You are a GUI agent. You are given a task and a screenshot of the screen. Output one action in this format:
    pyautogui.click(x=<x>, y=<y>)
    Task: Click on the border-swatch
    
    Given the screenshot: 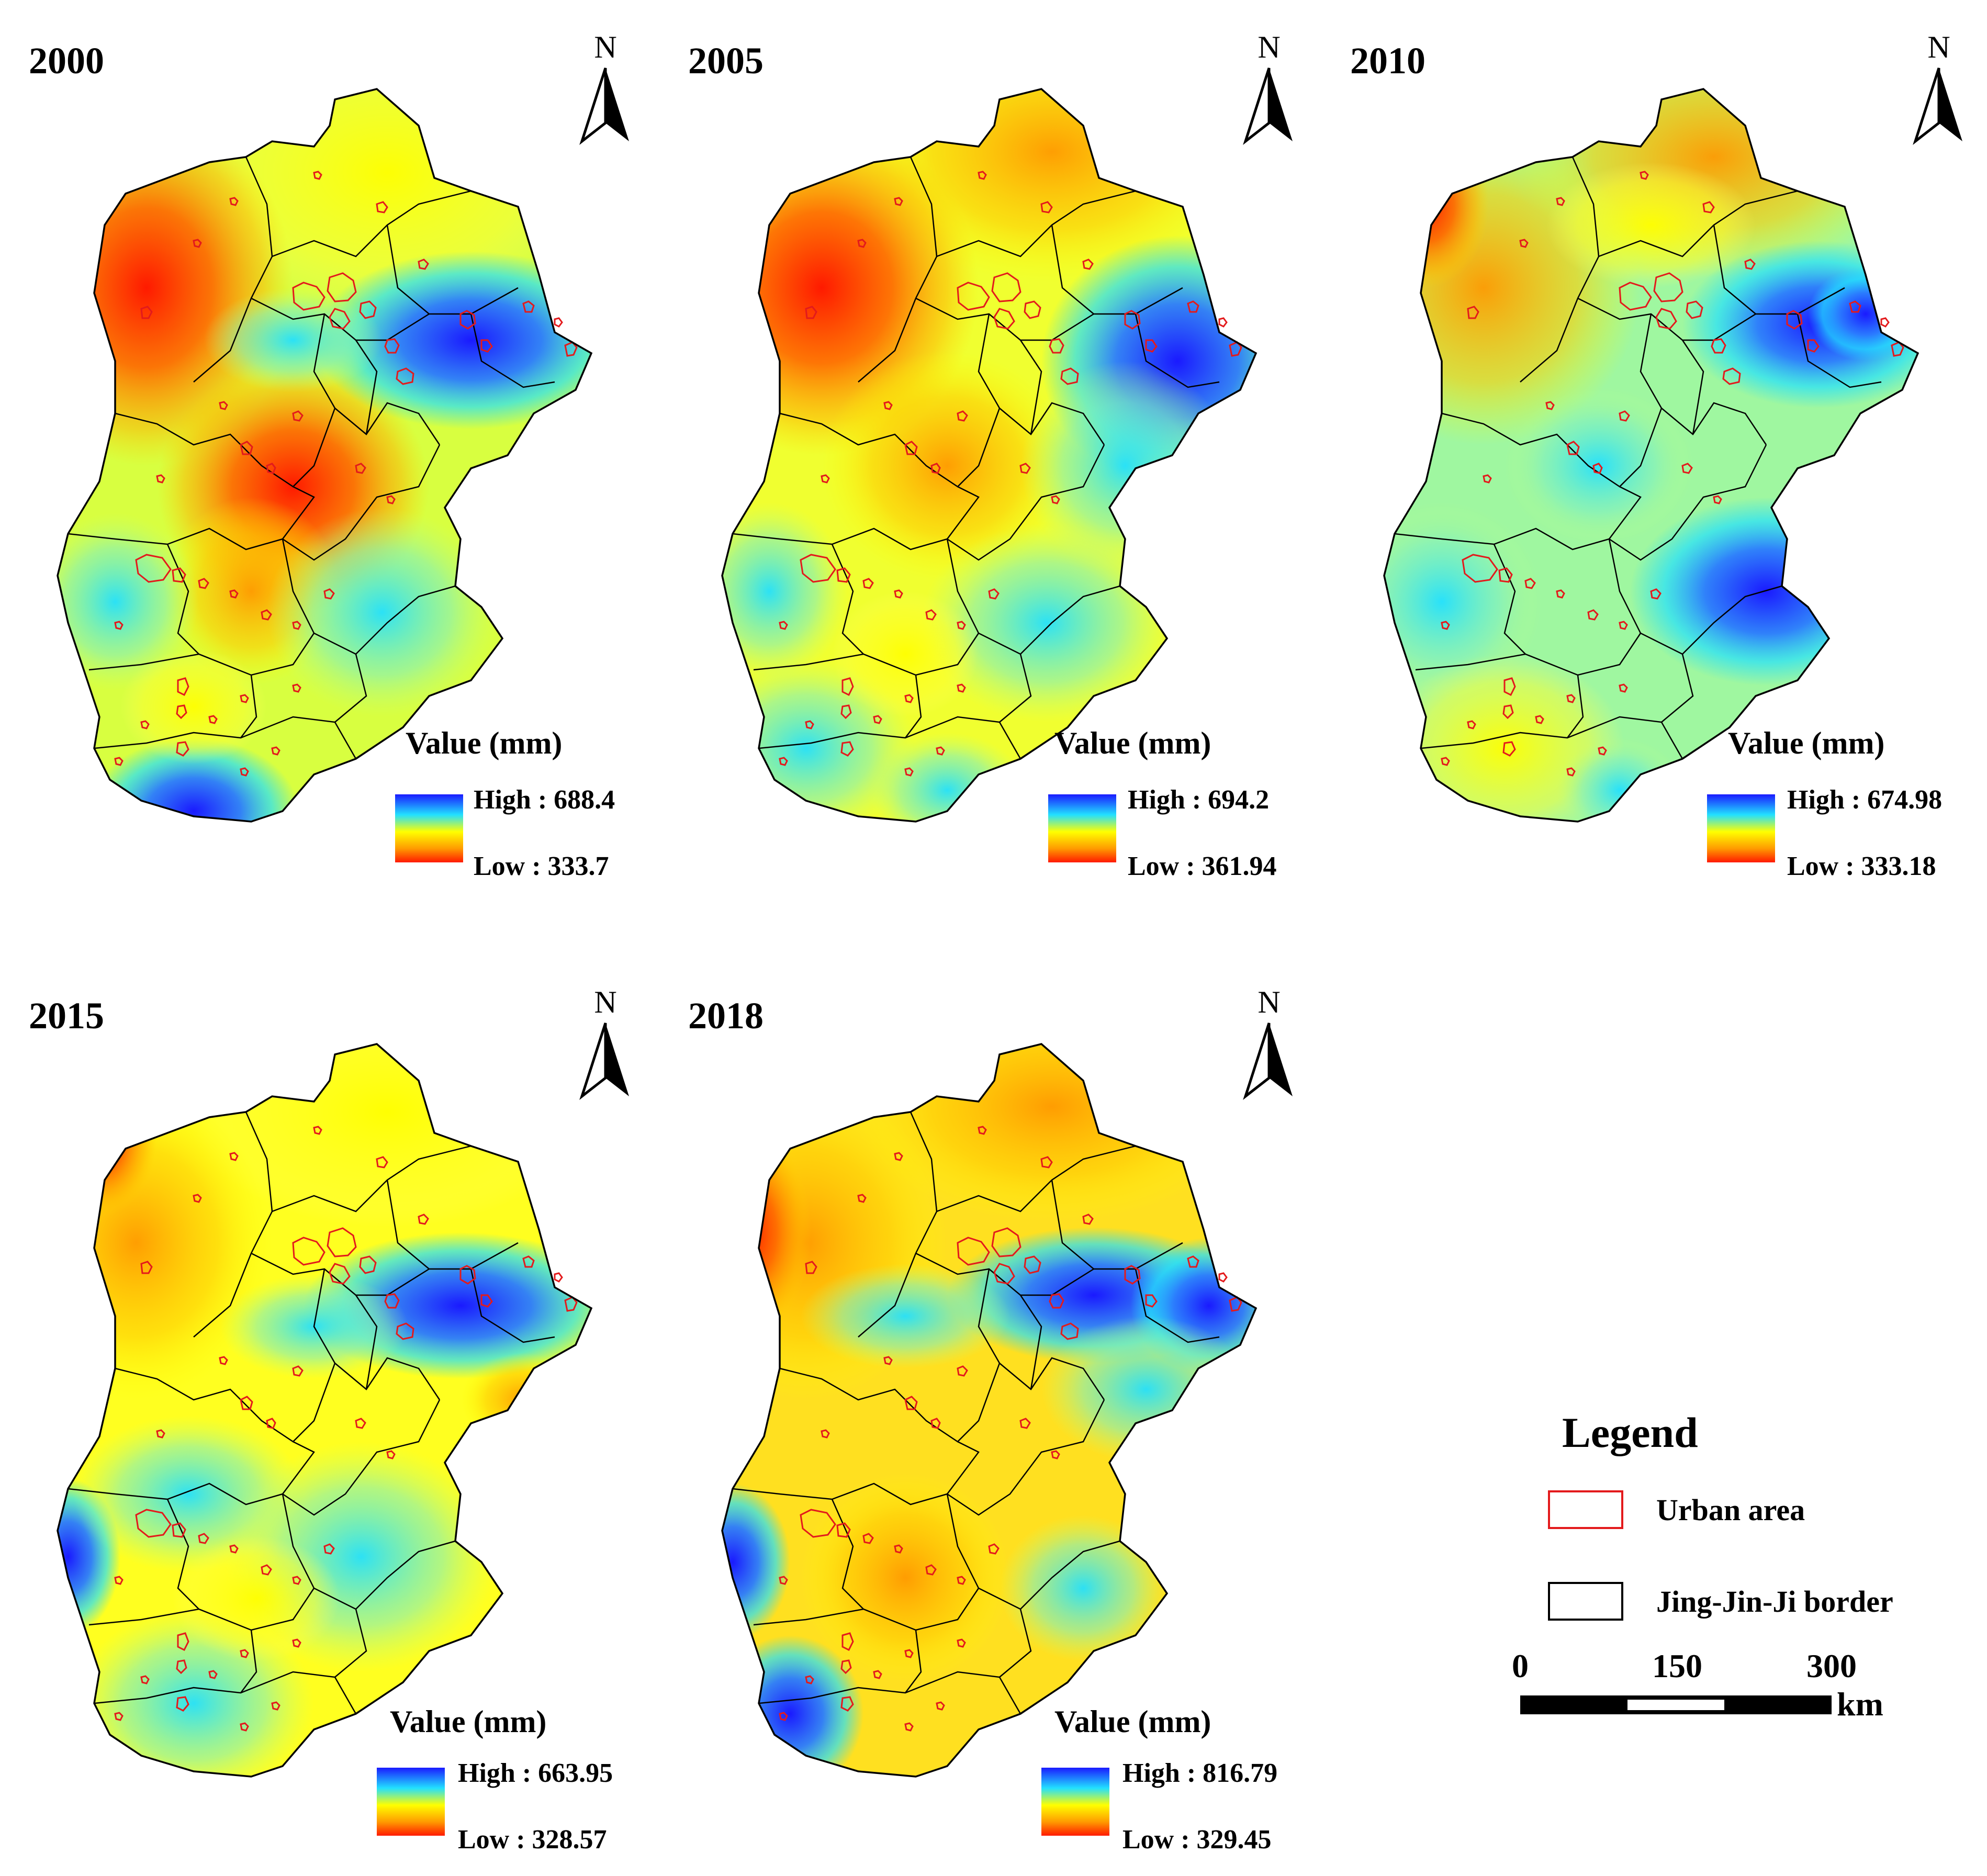 What is the action you would take?
    pyautogui.click(x=1585, y=1602)
    